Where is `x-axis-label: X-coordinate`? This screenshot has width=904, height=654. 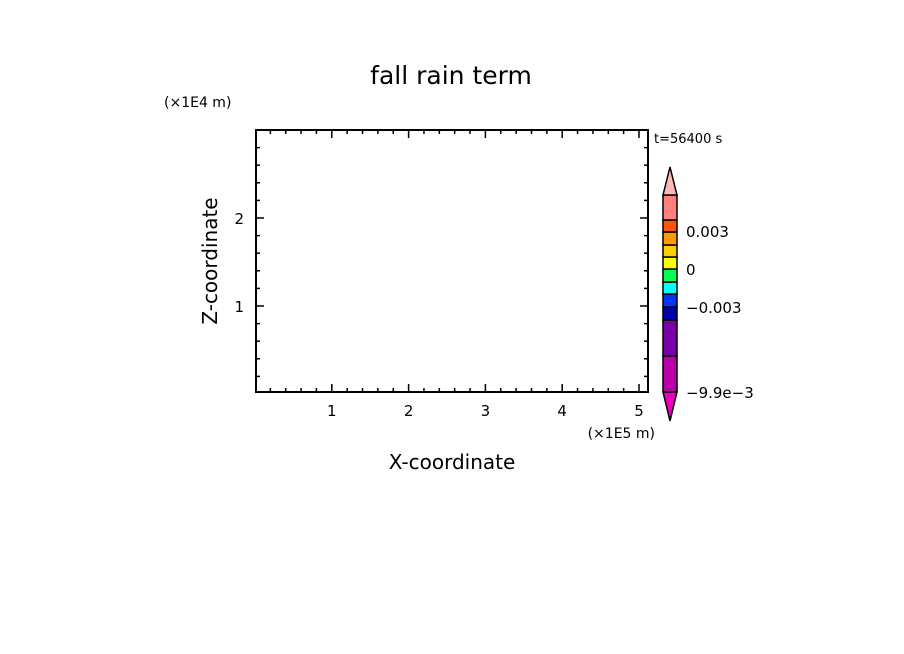 x-axis-label: X-coordinate is located at coordinates (452, 462).